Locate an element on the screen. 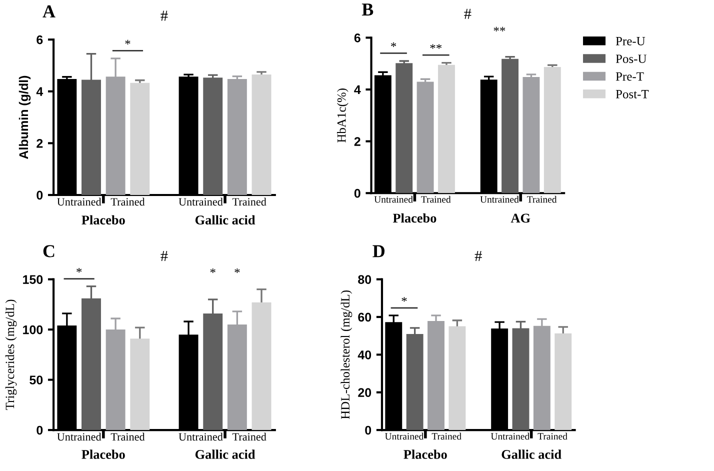 This screenshot has height=471, width=714. y-tick-label: 100 is located at coordinates (33, 329).